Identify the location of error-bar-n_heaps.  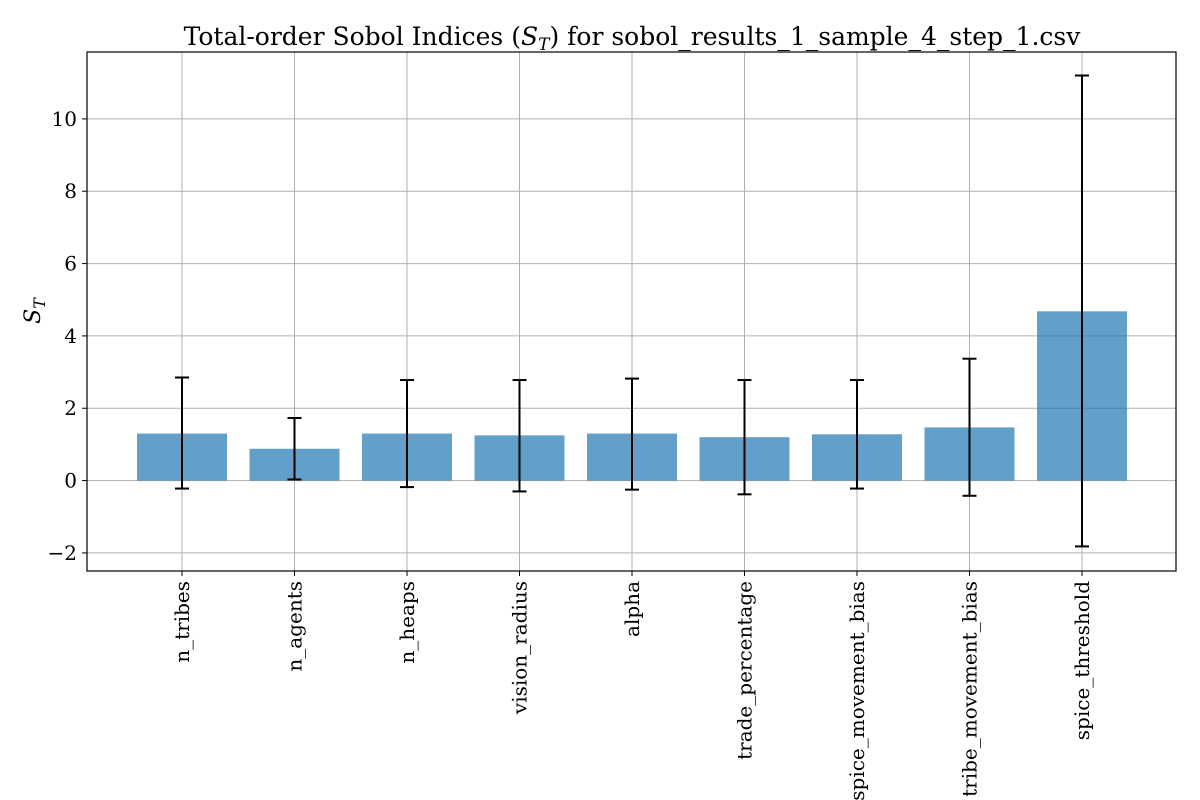
(407, 434).